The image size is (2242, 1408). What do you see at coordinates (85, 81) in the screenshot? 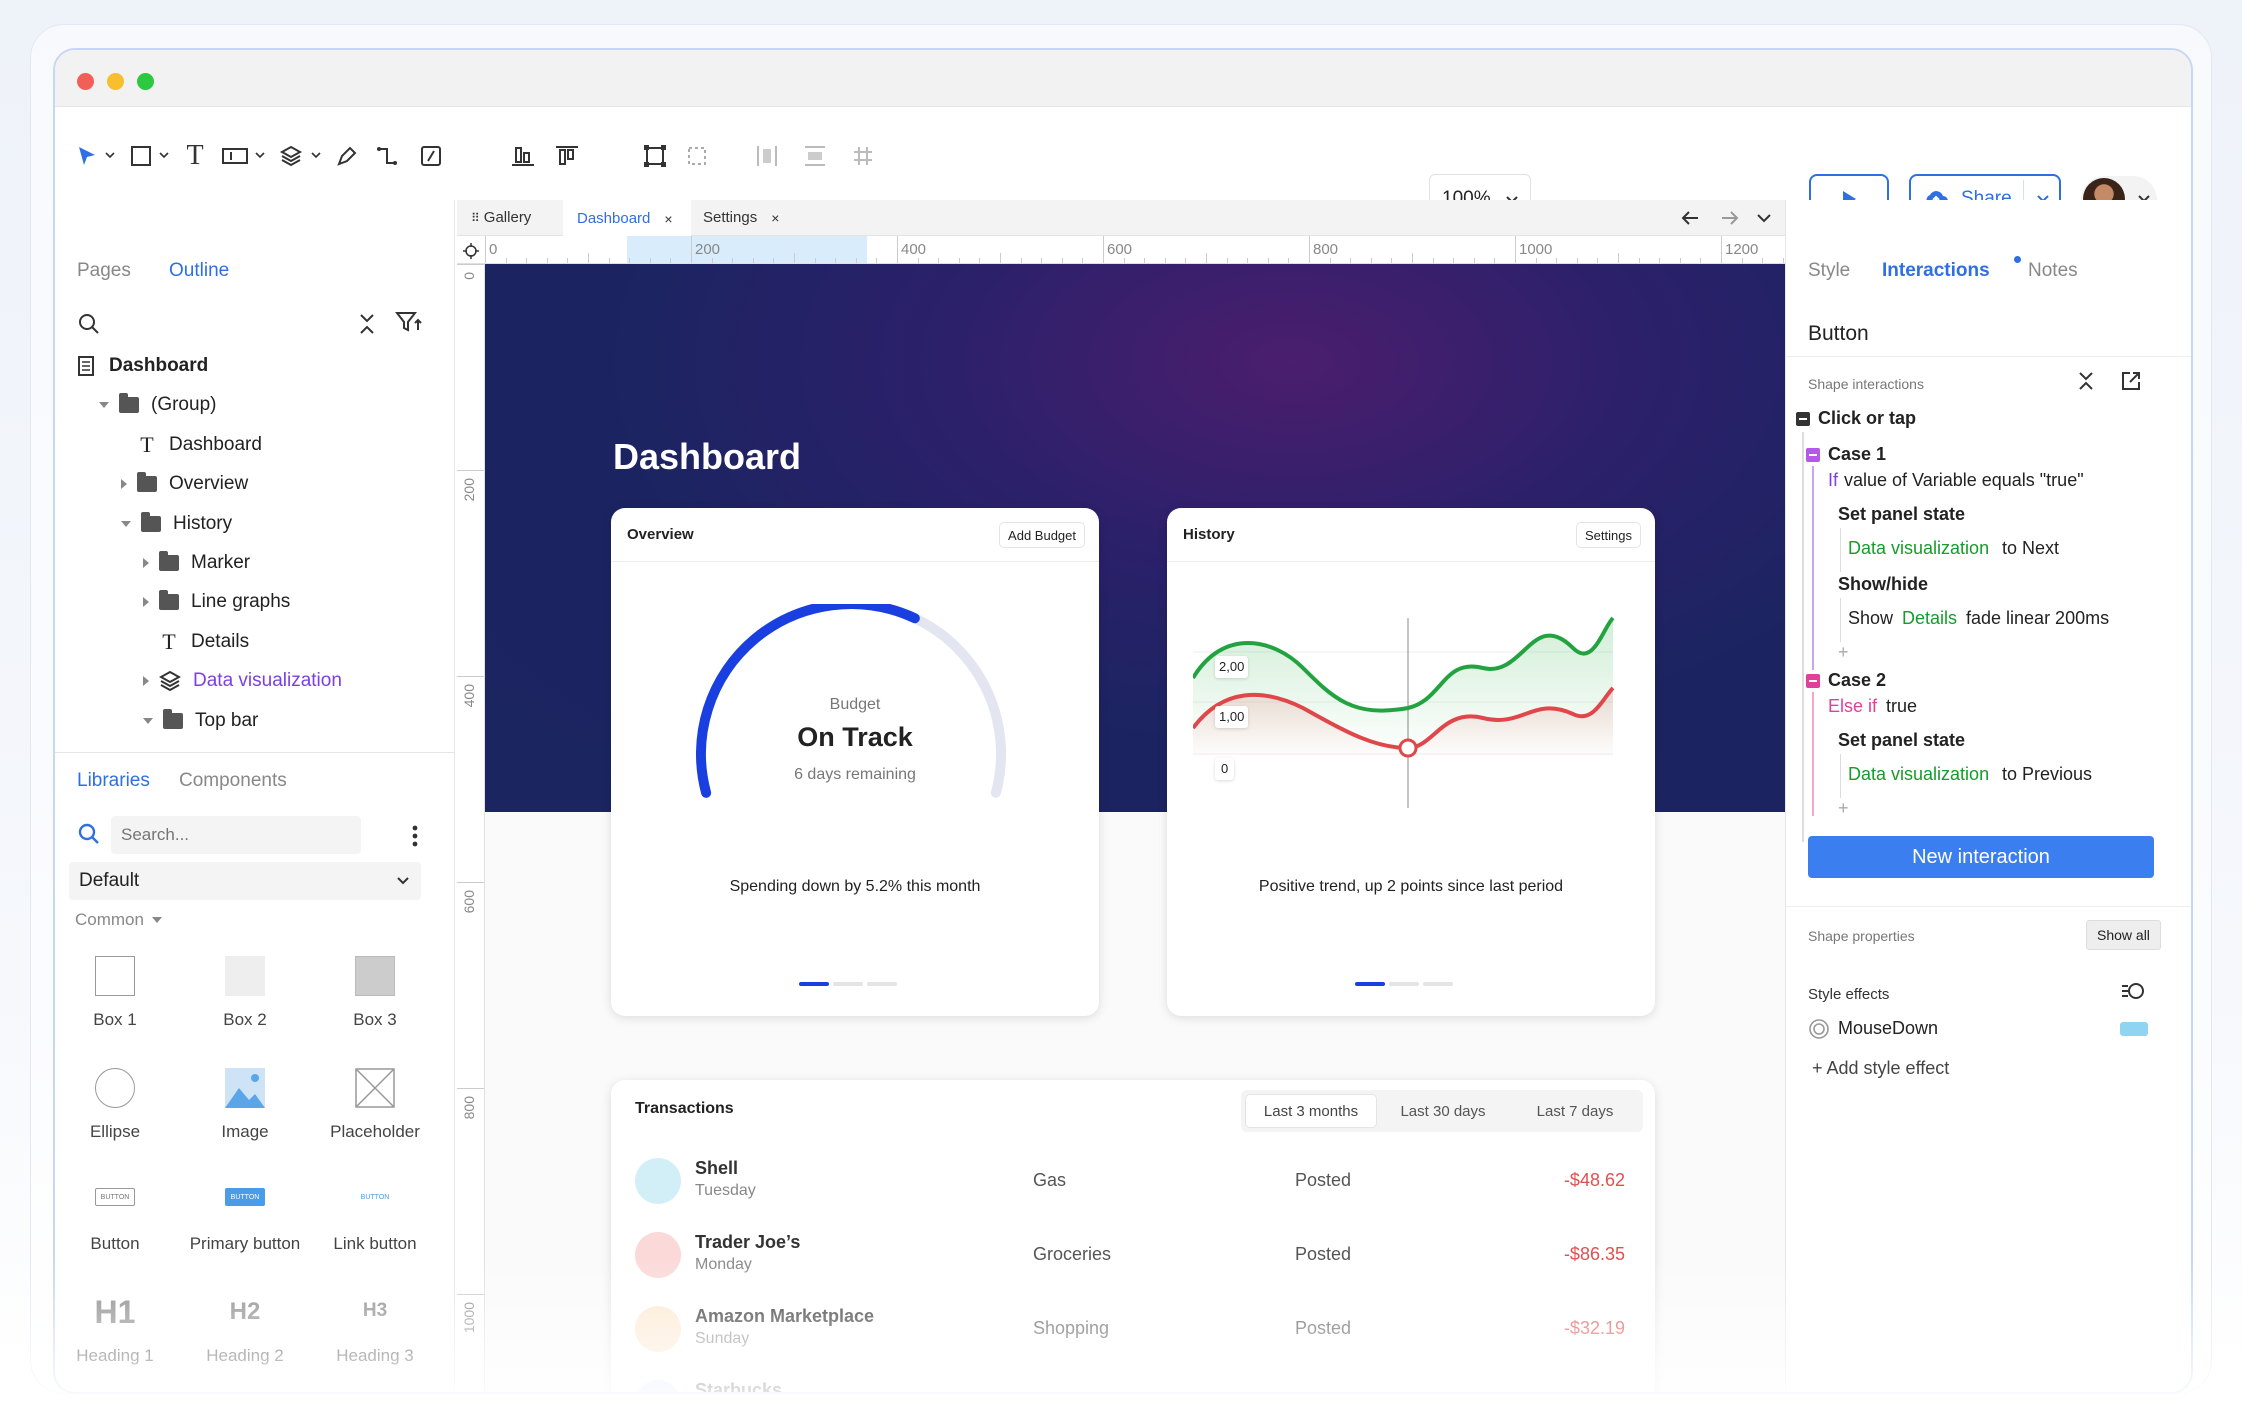
I see `close-window-button` at bounding box center [85, 81].